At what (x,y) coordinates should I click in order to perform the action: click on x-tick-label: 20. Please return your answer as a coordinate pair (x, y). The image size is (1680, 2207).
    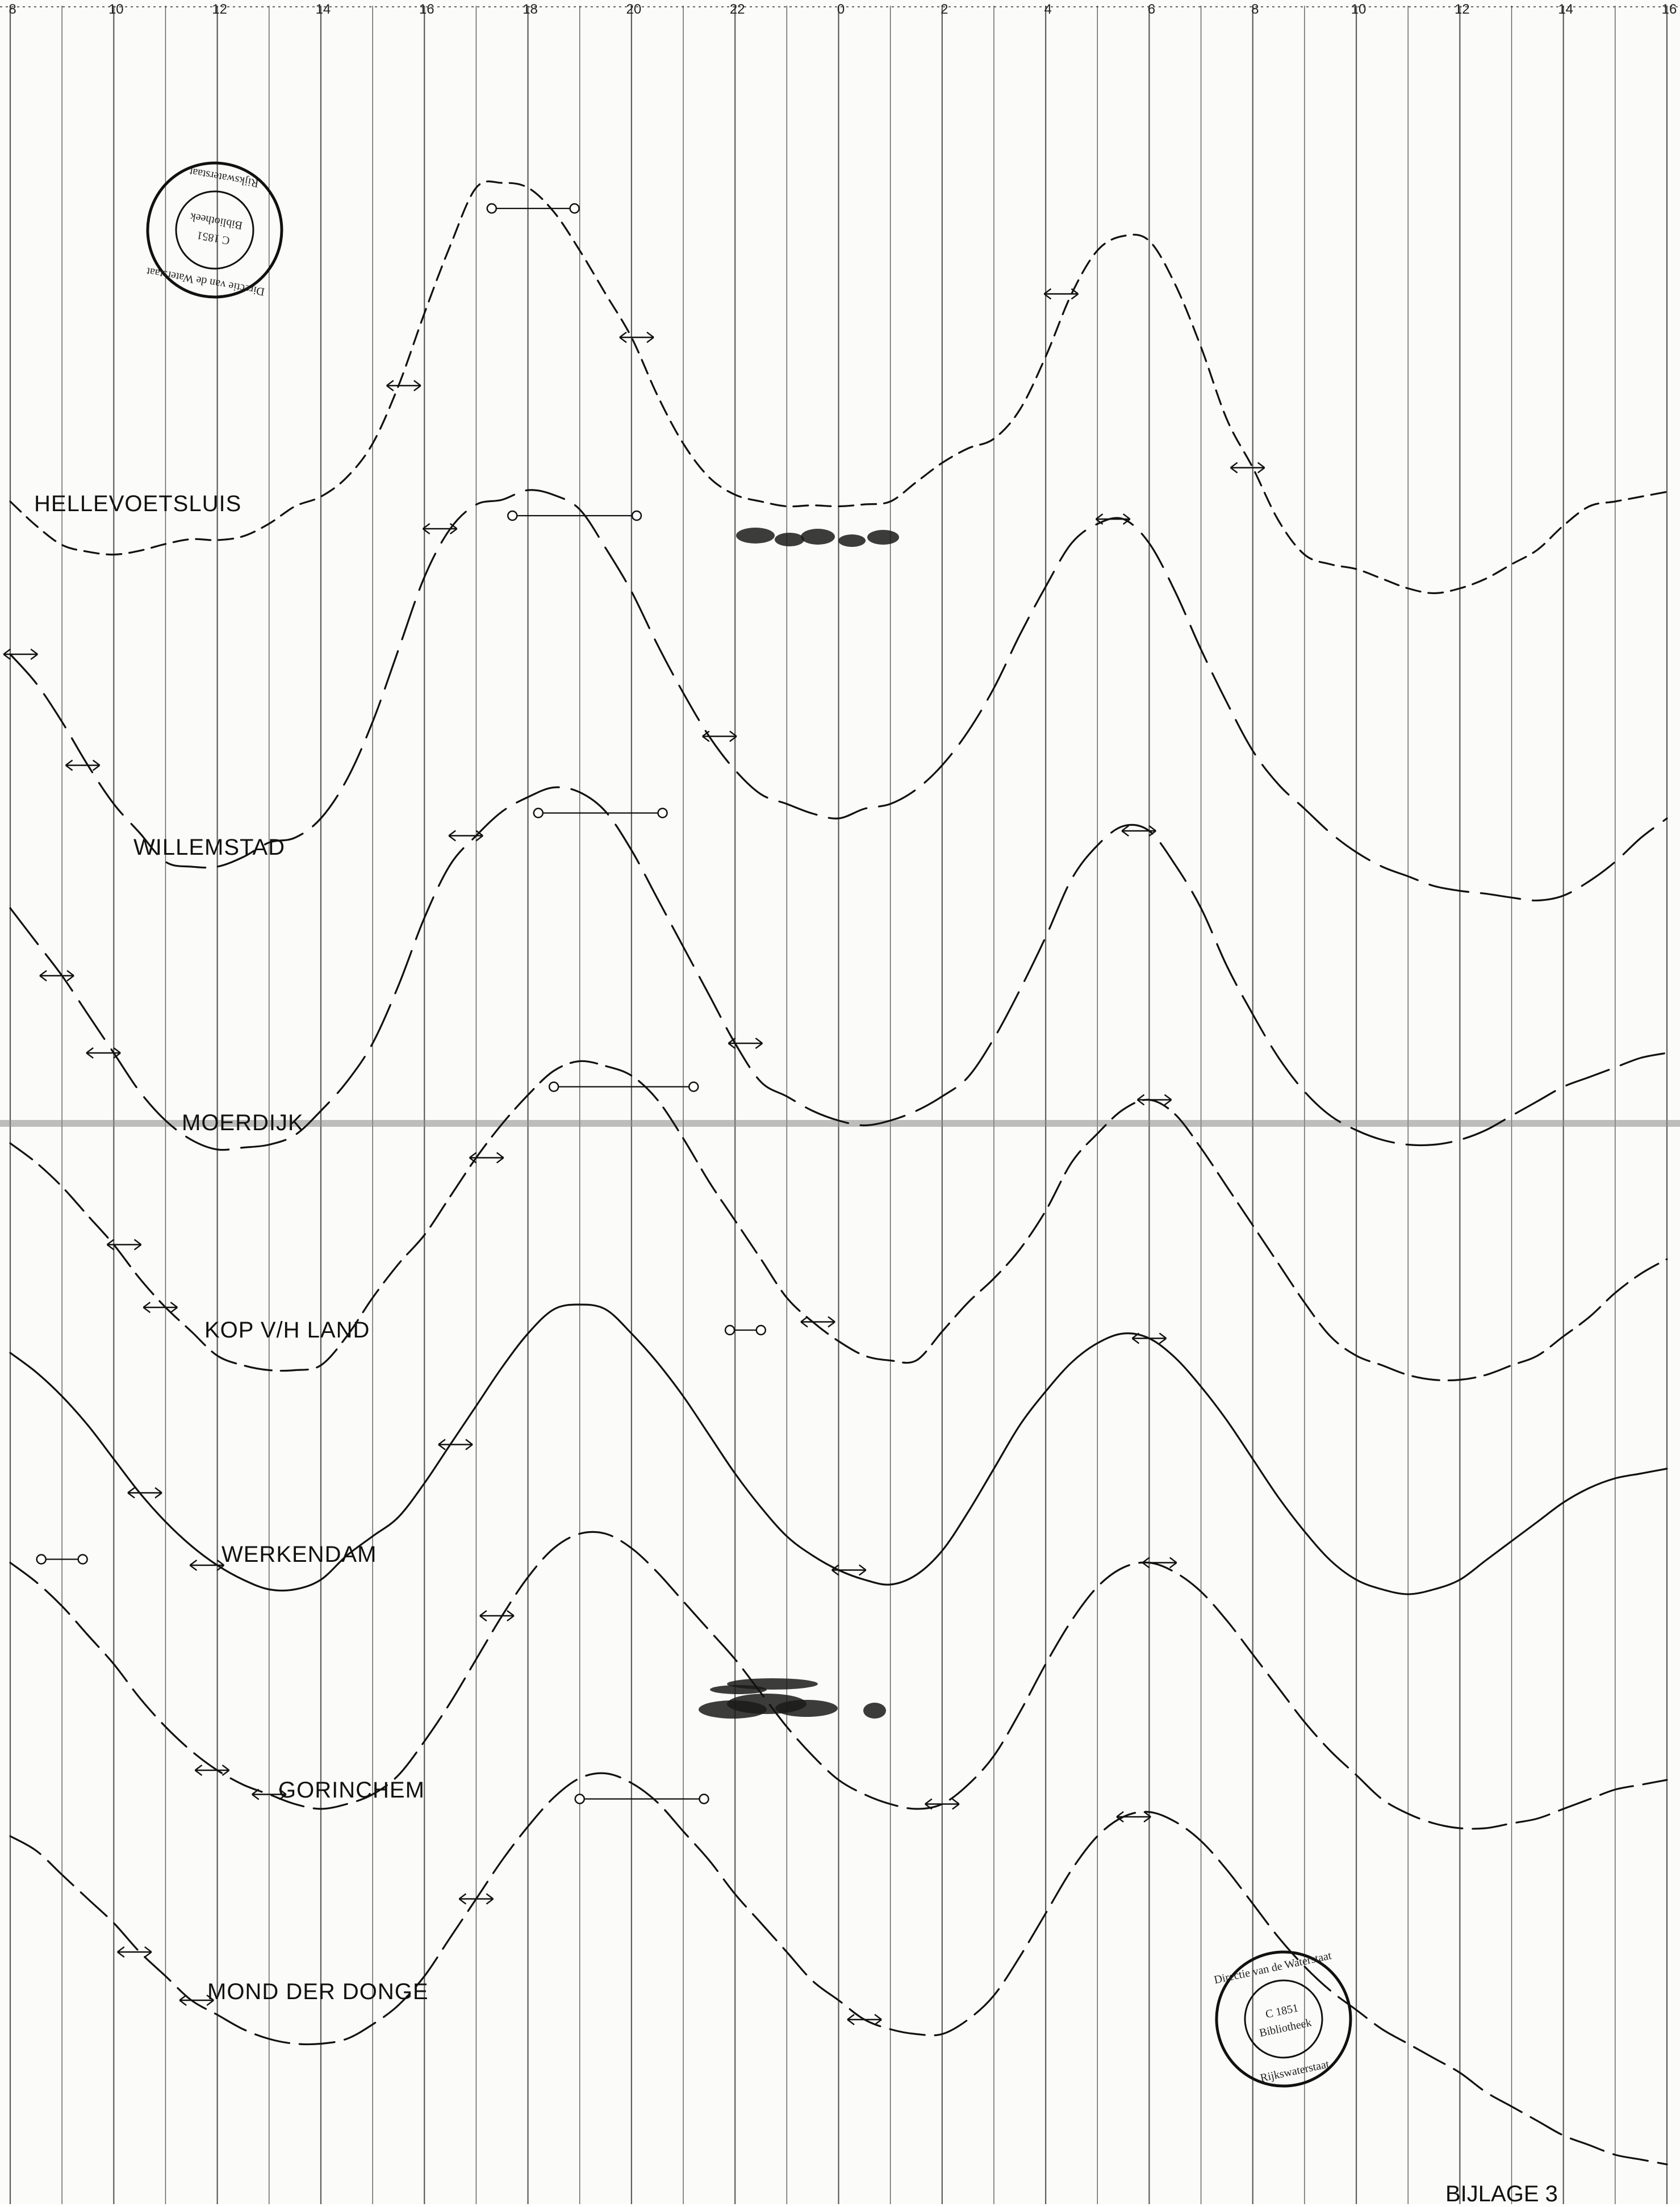
    Looking at the image, I should click on (634, 9).